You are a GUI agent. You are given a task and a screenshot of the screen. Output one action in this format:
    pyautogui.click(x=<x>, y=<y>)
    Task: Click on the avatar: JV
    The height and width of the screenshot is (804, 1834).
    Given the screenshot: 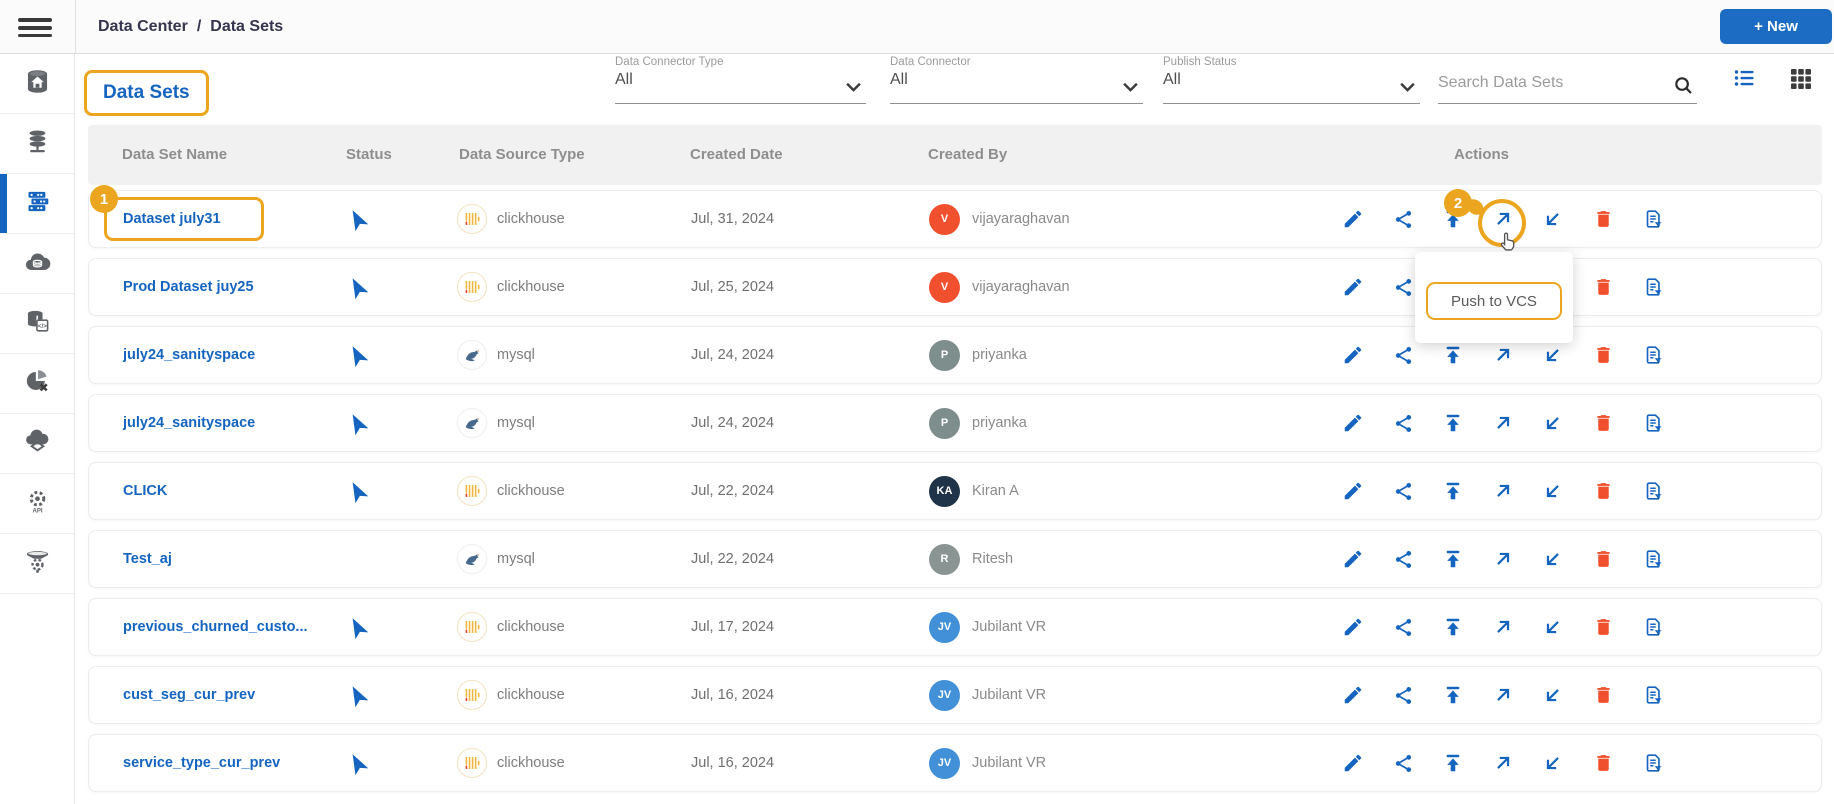 What is the action you would take?
    pyautogui.click(x=944, y=763)
    